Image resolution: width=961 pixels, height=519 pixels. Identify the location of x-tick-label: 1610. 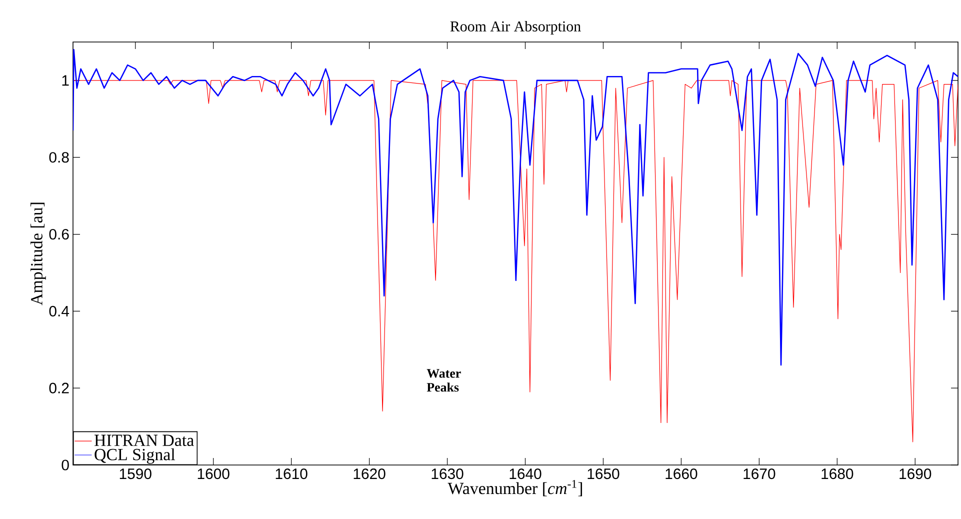
(292, 474).